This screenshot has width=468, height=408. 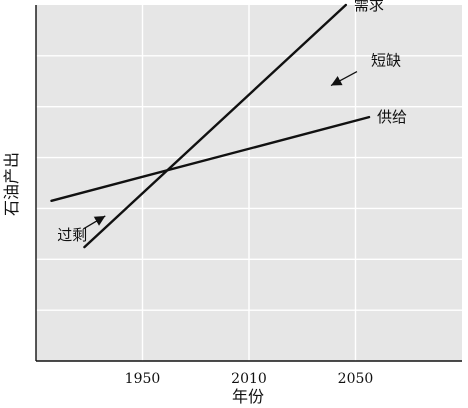 I want to click on series-label-demand: 需求, so click(x=369, y=7).